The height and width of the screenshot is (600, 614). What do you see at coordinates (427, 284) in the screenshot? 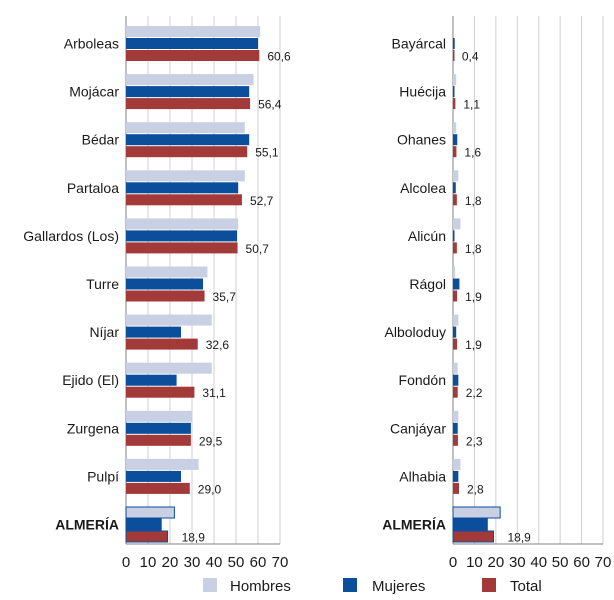
I see `category-label-ragol: Rágol` at bounding box center [427, 284].